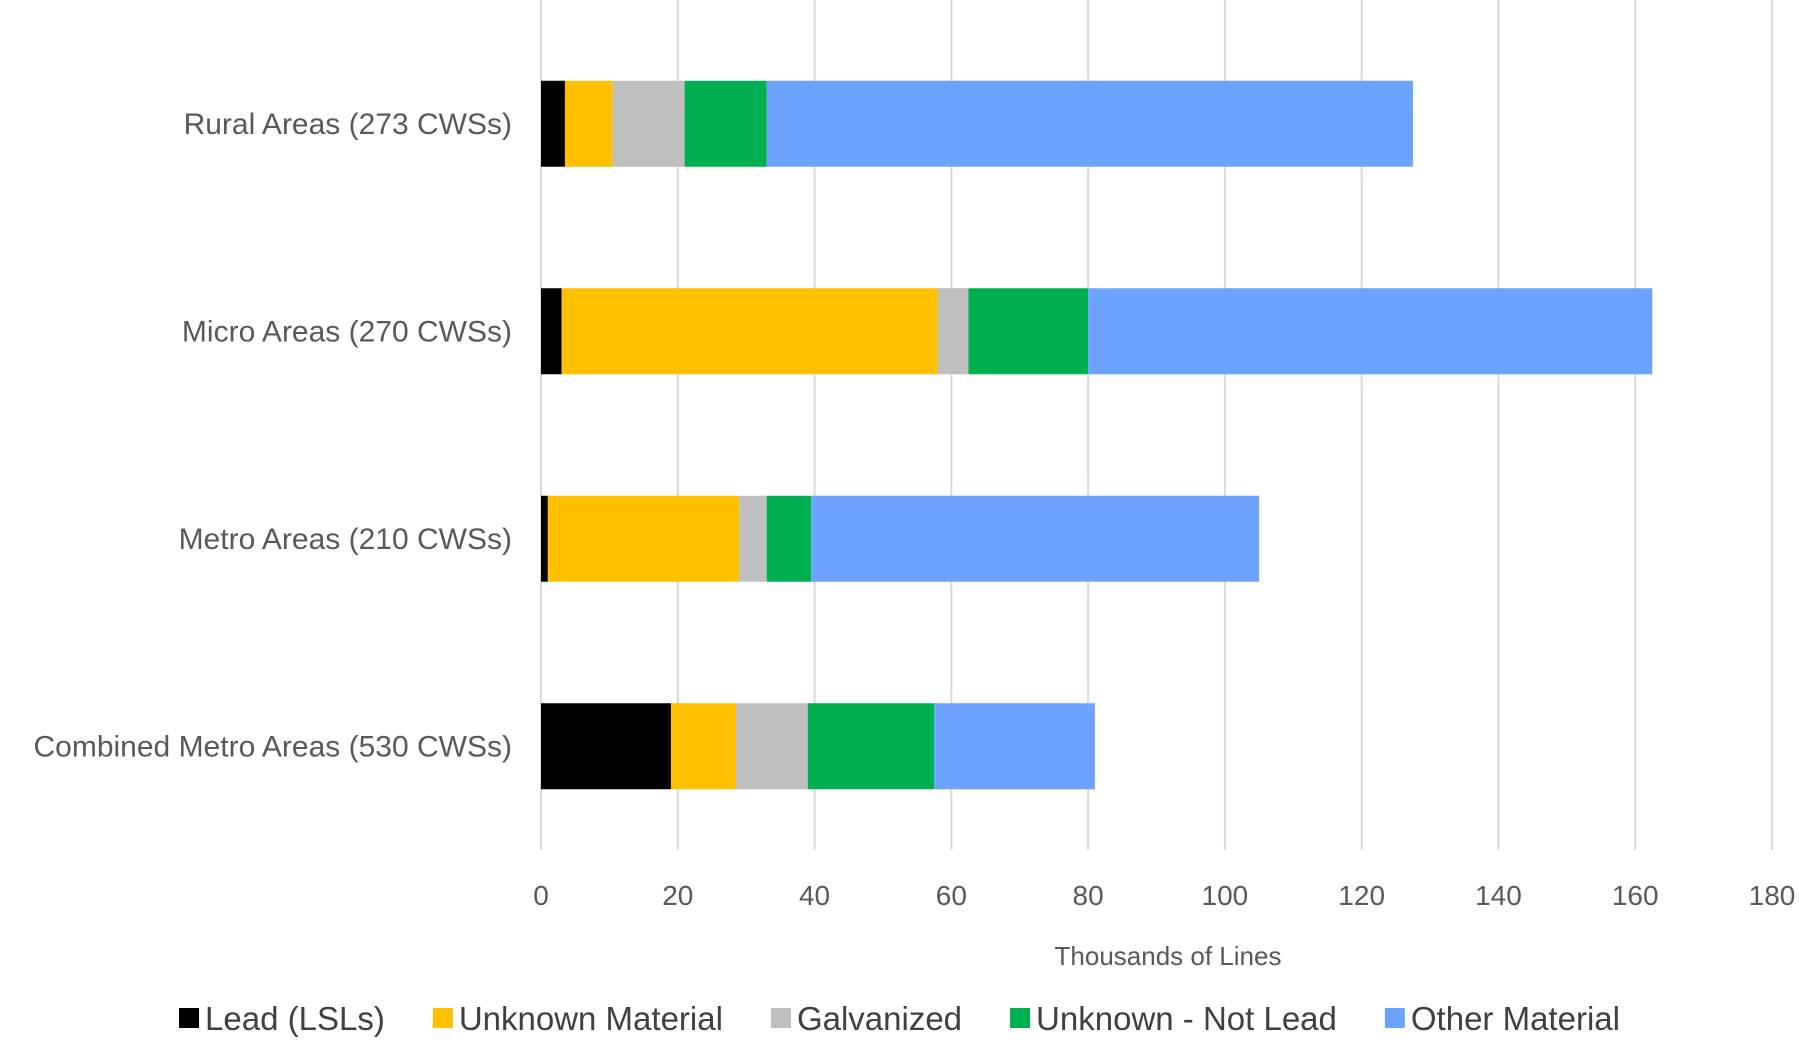 The width and height of the screenshot is (1799, 1048). I want to click on x-tick-label: 40, so click(814, 895).